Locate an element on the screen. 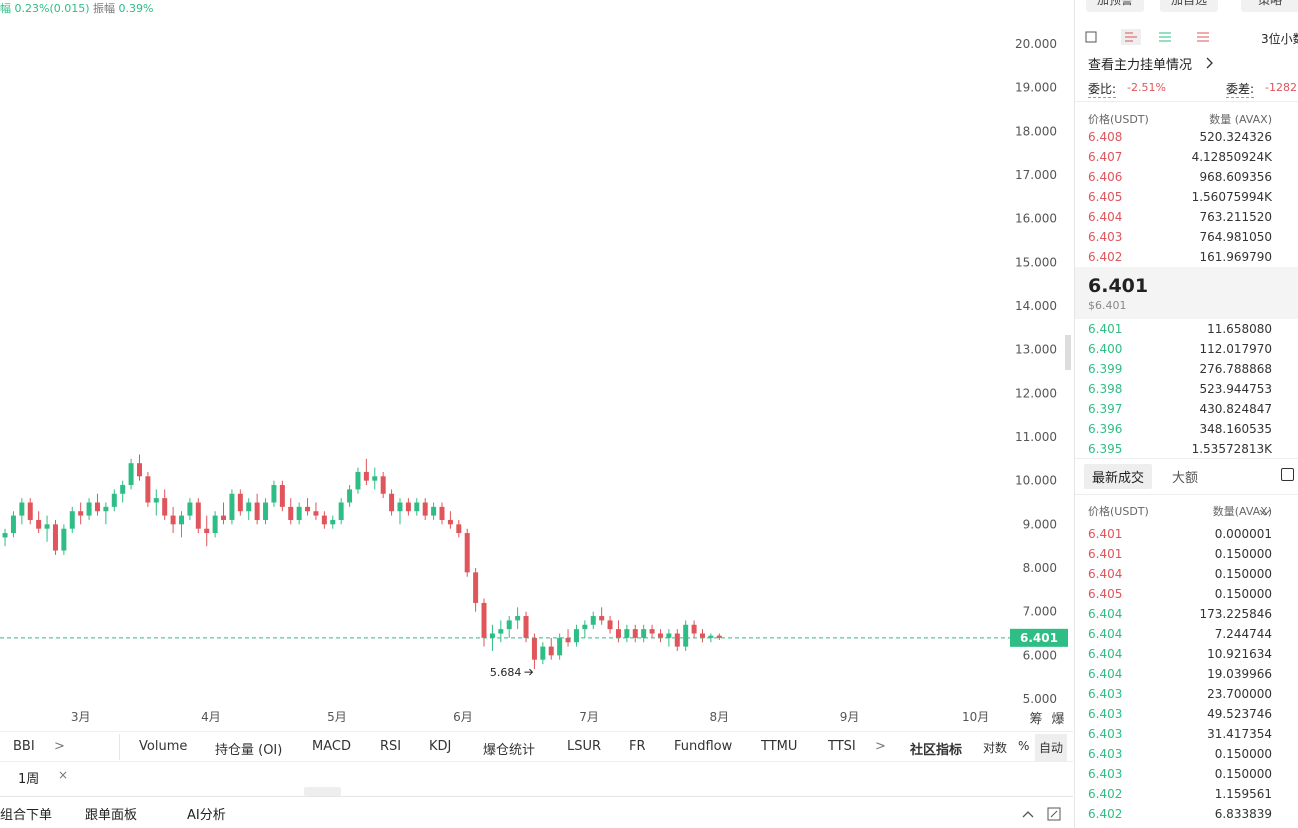 The image size is (1298, 828). trade-qty: 19.039966 is located at coordinates (1239, 674).